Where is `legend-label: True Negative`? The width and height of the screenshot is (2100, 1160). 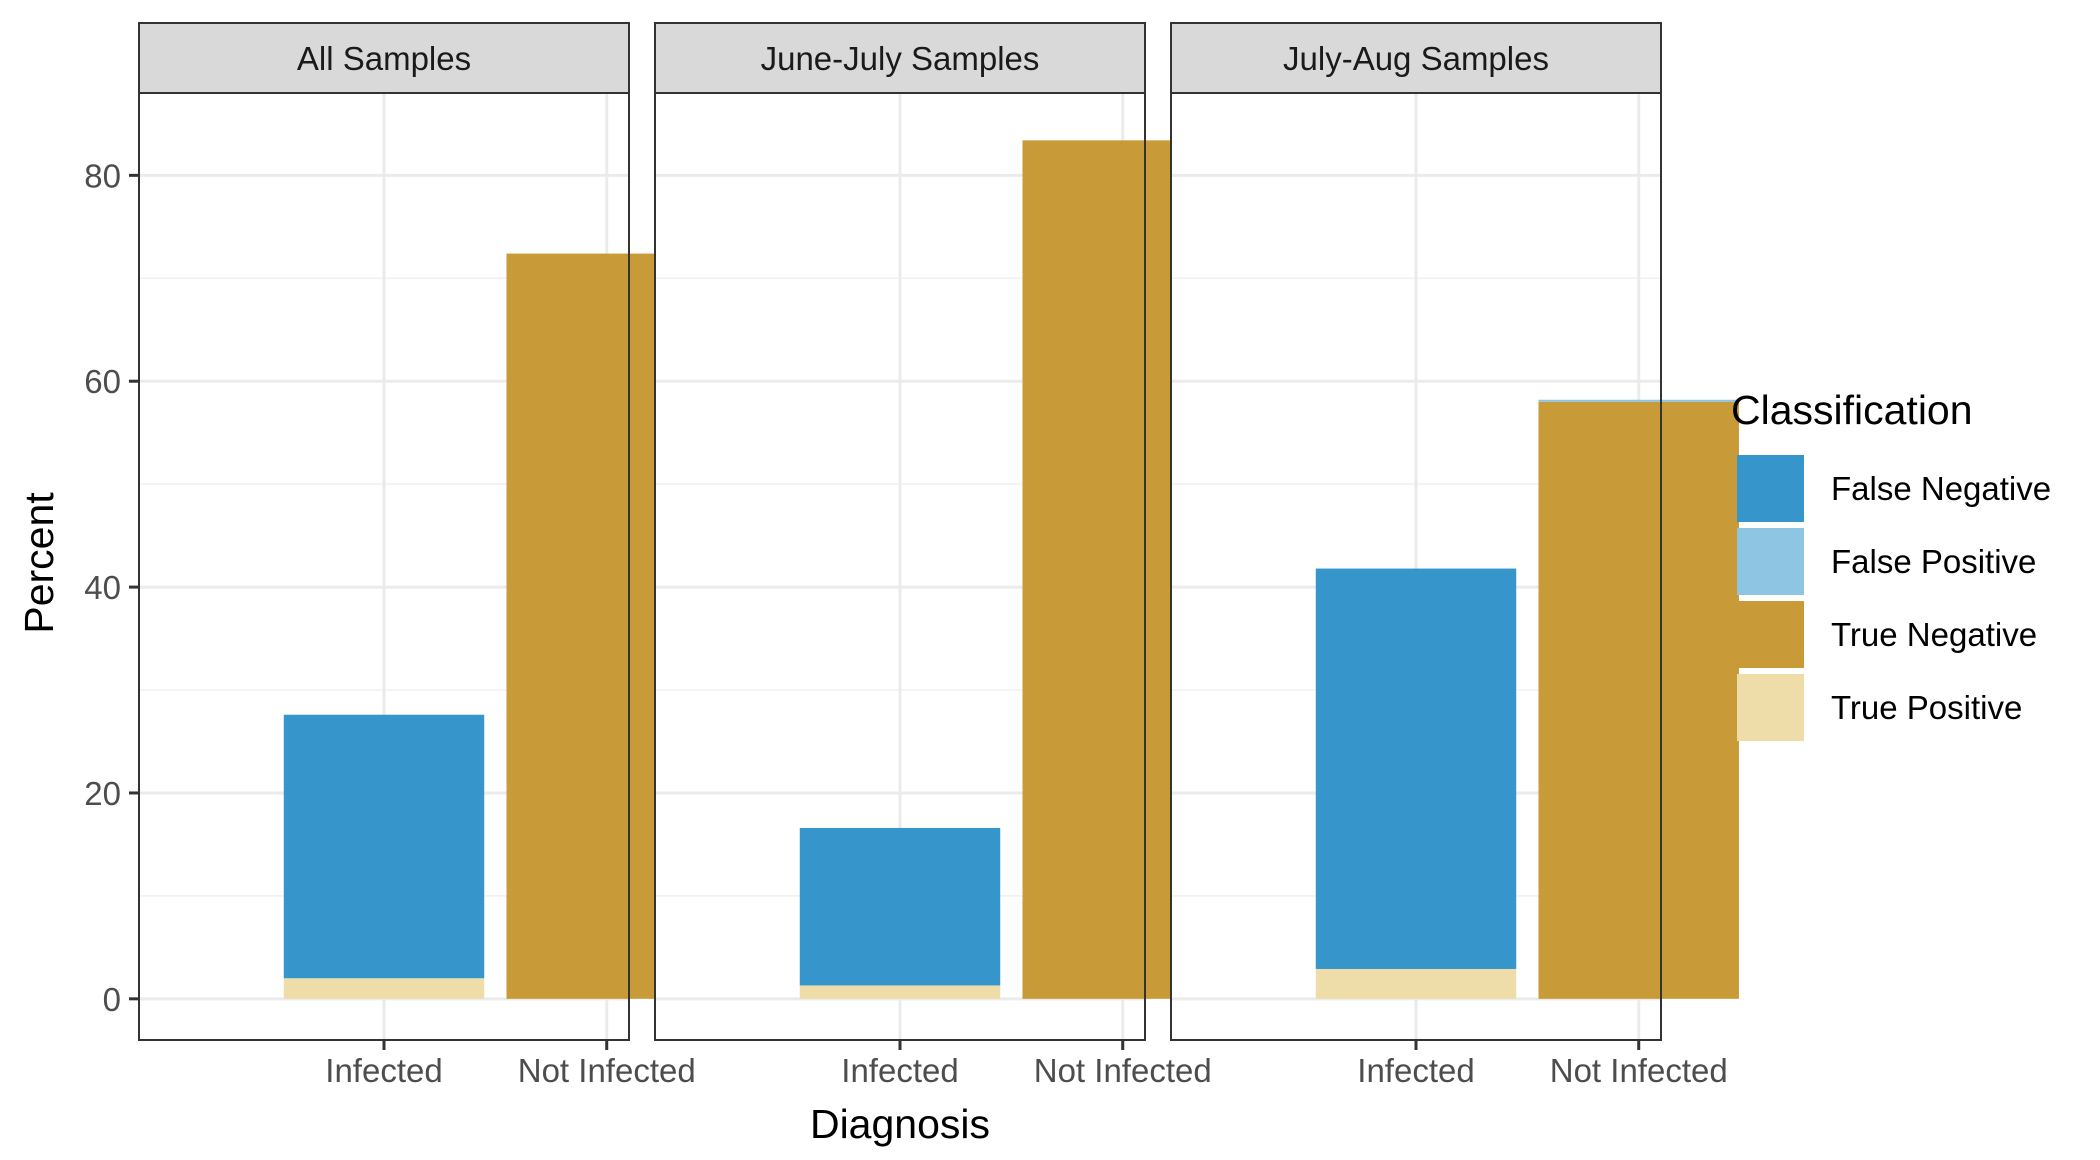
legend-label: True Negative is located at coordinates (1934, 634).